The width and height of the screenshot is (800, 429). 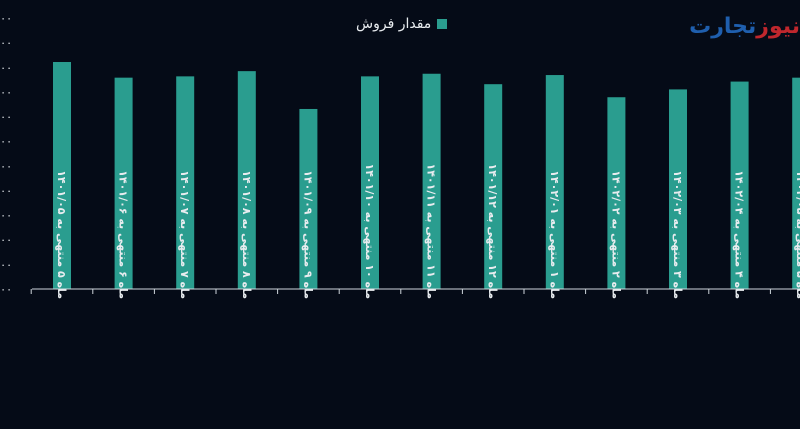 I want to click on x-tick-label: ماه ۱۰ منتهی به ۱۴۰۱/۱۰, so click(x=369, y=232).